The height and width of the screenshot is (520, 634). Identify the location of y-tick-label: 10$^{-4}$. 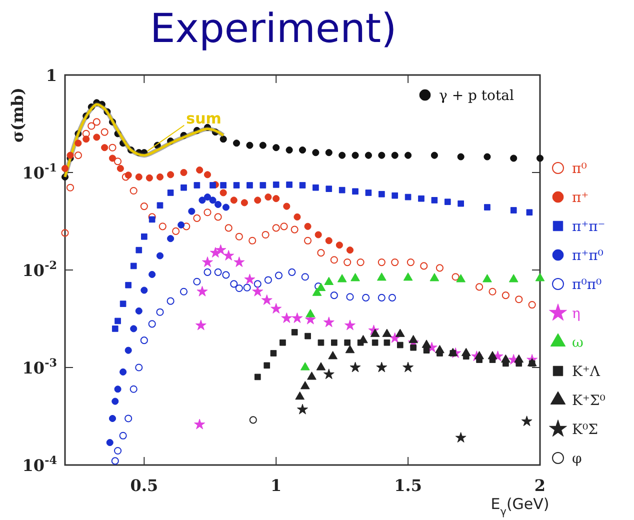
(40, 464).